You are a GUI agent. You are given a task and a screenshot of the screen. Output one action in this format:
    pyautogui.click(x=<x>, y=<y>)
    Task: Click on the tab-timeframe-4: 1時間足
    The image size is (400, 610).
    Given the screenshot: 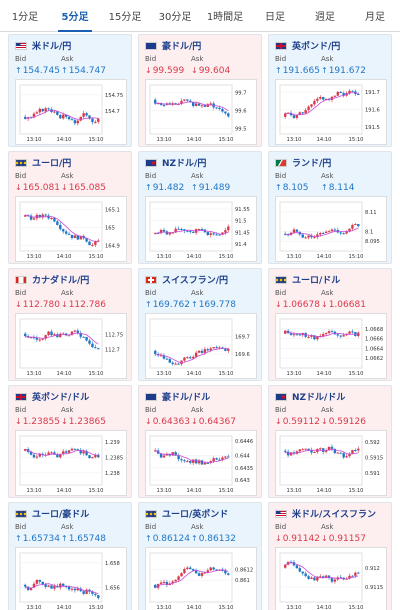 What is the action you would take?
    pyautogui.click(x=225, y=17)
    